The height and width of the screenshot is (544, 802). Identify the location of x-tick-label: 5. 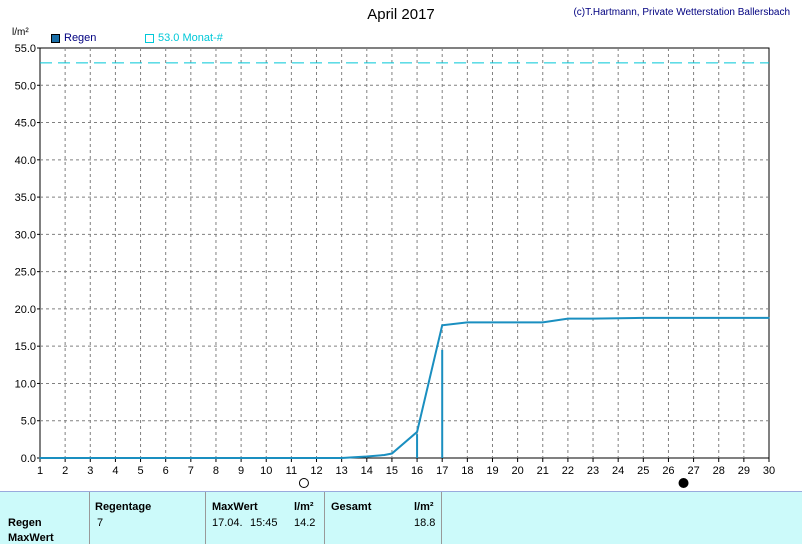
(140, 471).